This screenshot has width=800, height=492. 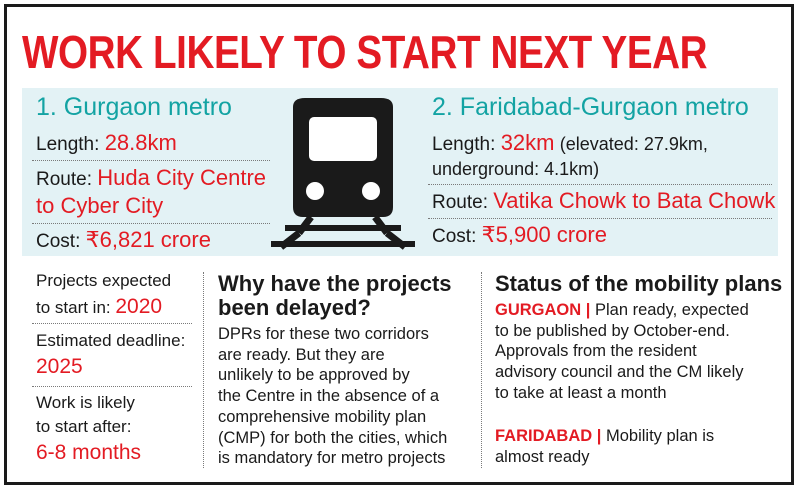 I want to click on gurgaon-length-label: Length:, so click(x=68, y=144).